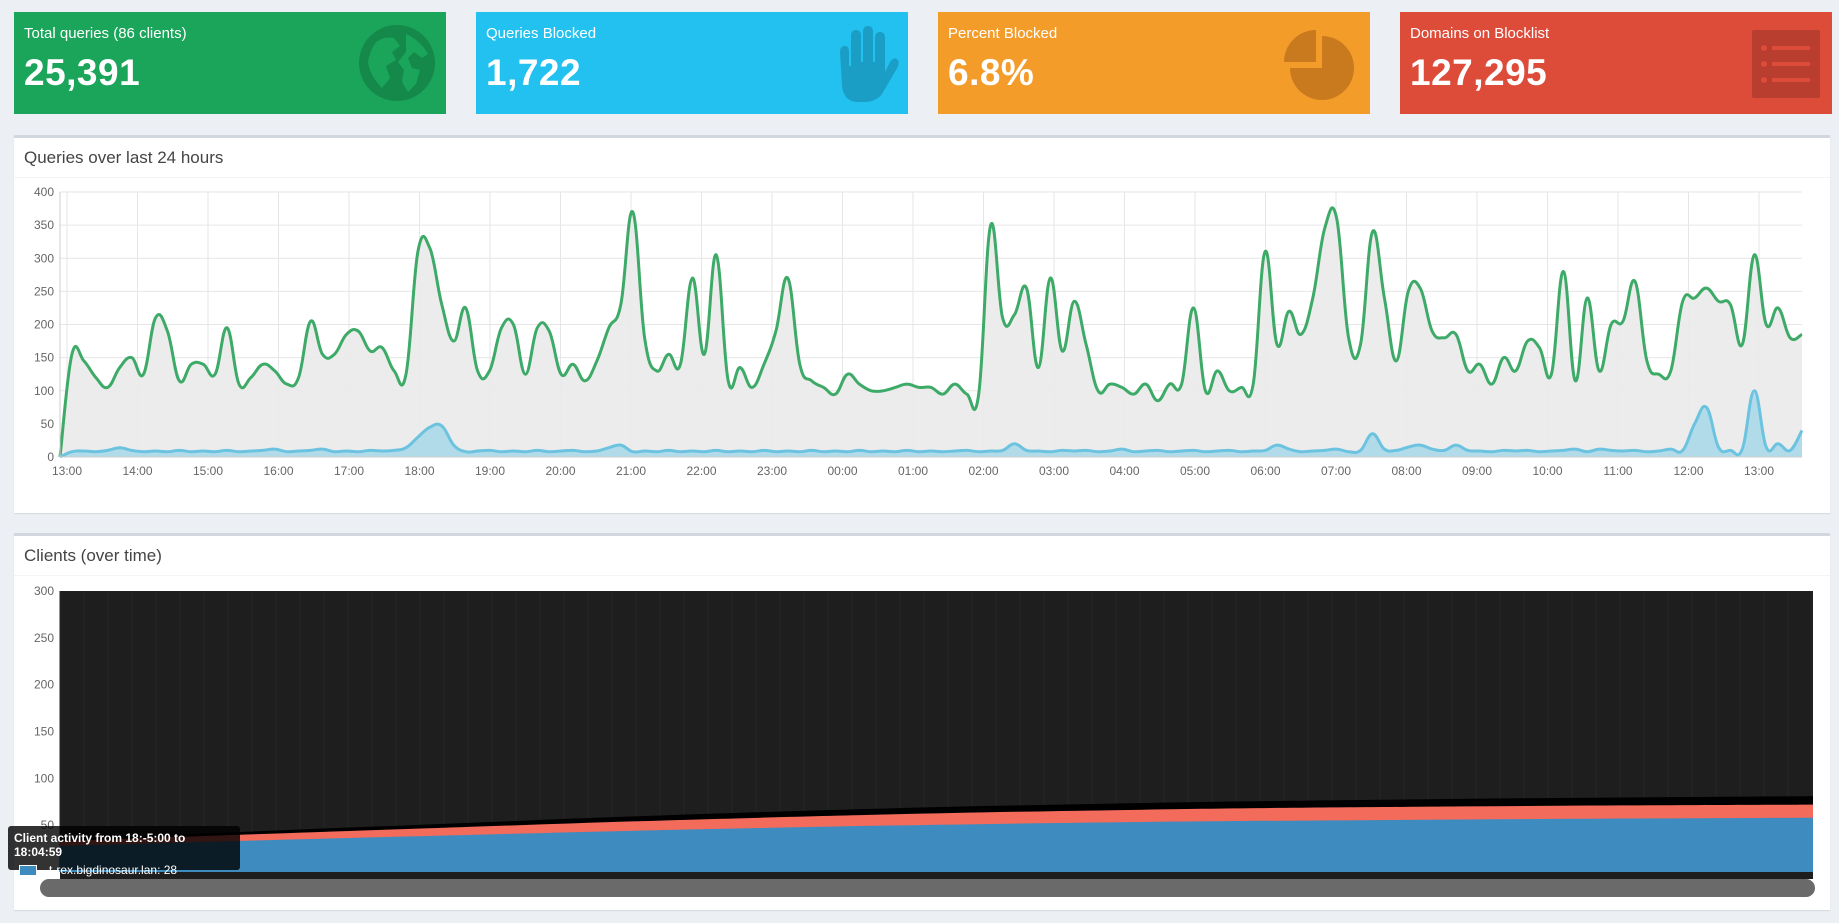 This screenshot has width=1839, height=923. What do you see at coordinates (1124, 471) in the screenshot?
I see `x-tick-label: 04:00` at bounding box center [1124, 471].